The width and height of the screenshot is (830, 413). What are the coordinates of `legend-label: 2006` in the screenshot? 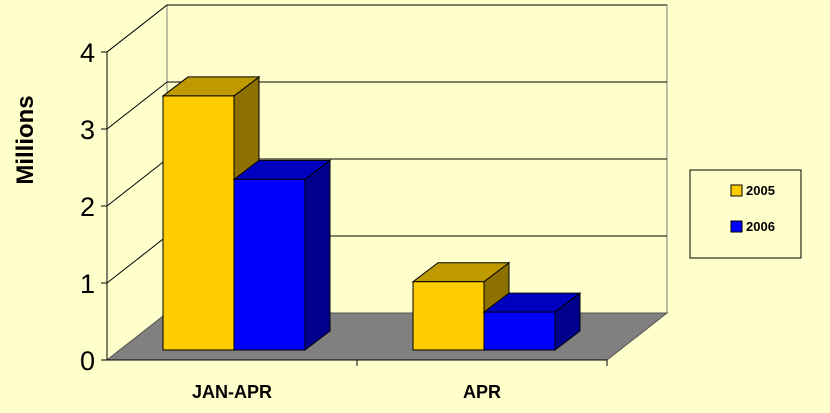 It's located at (760, 226).